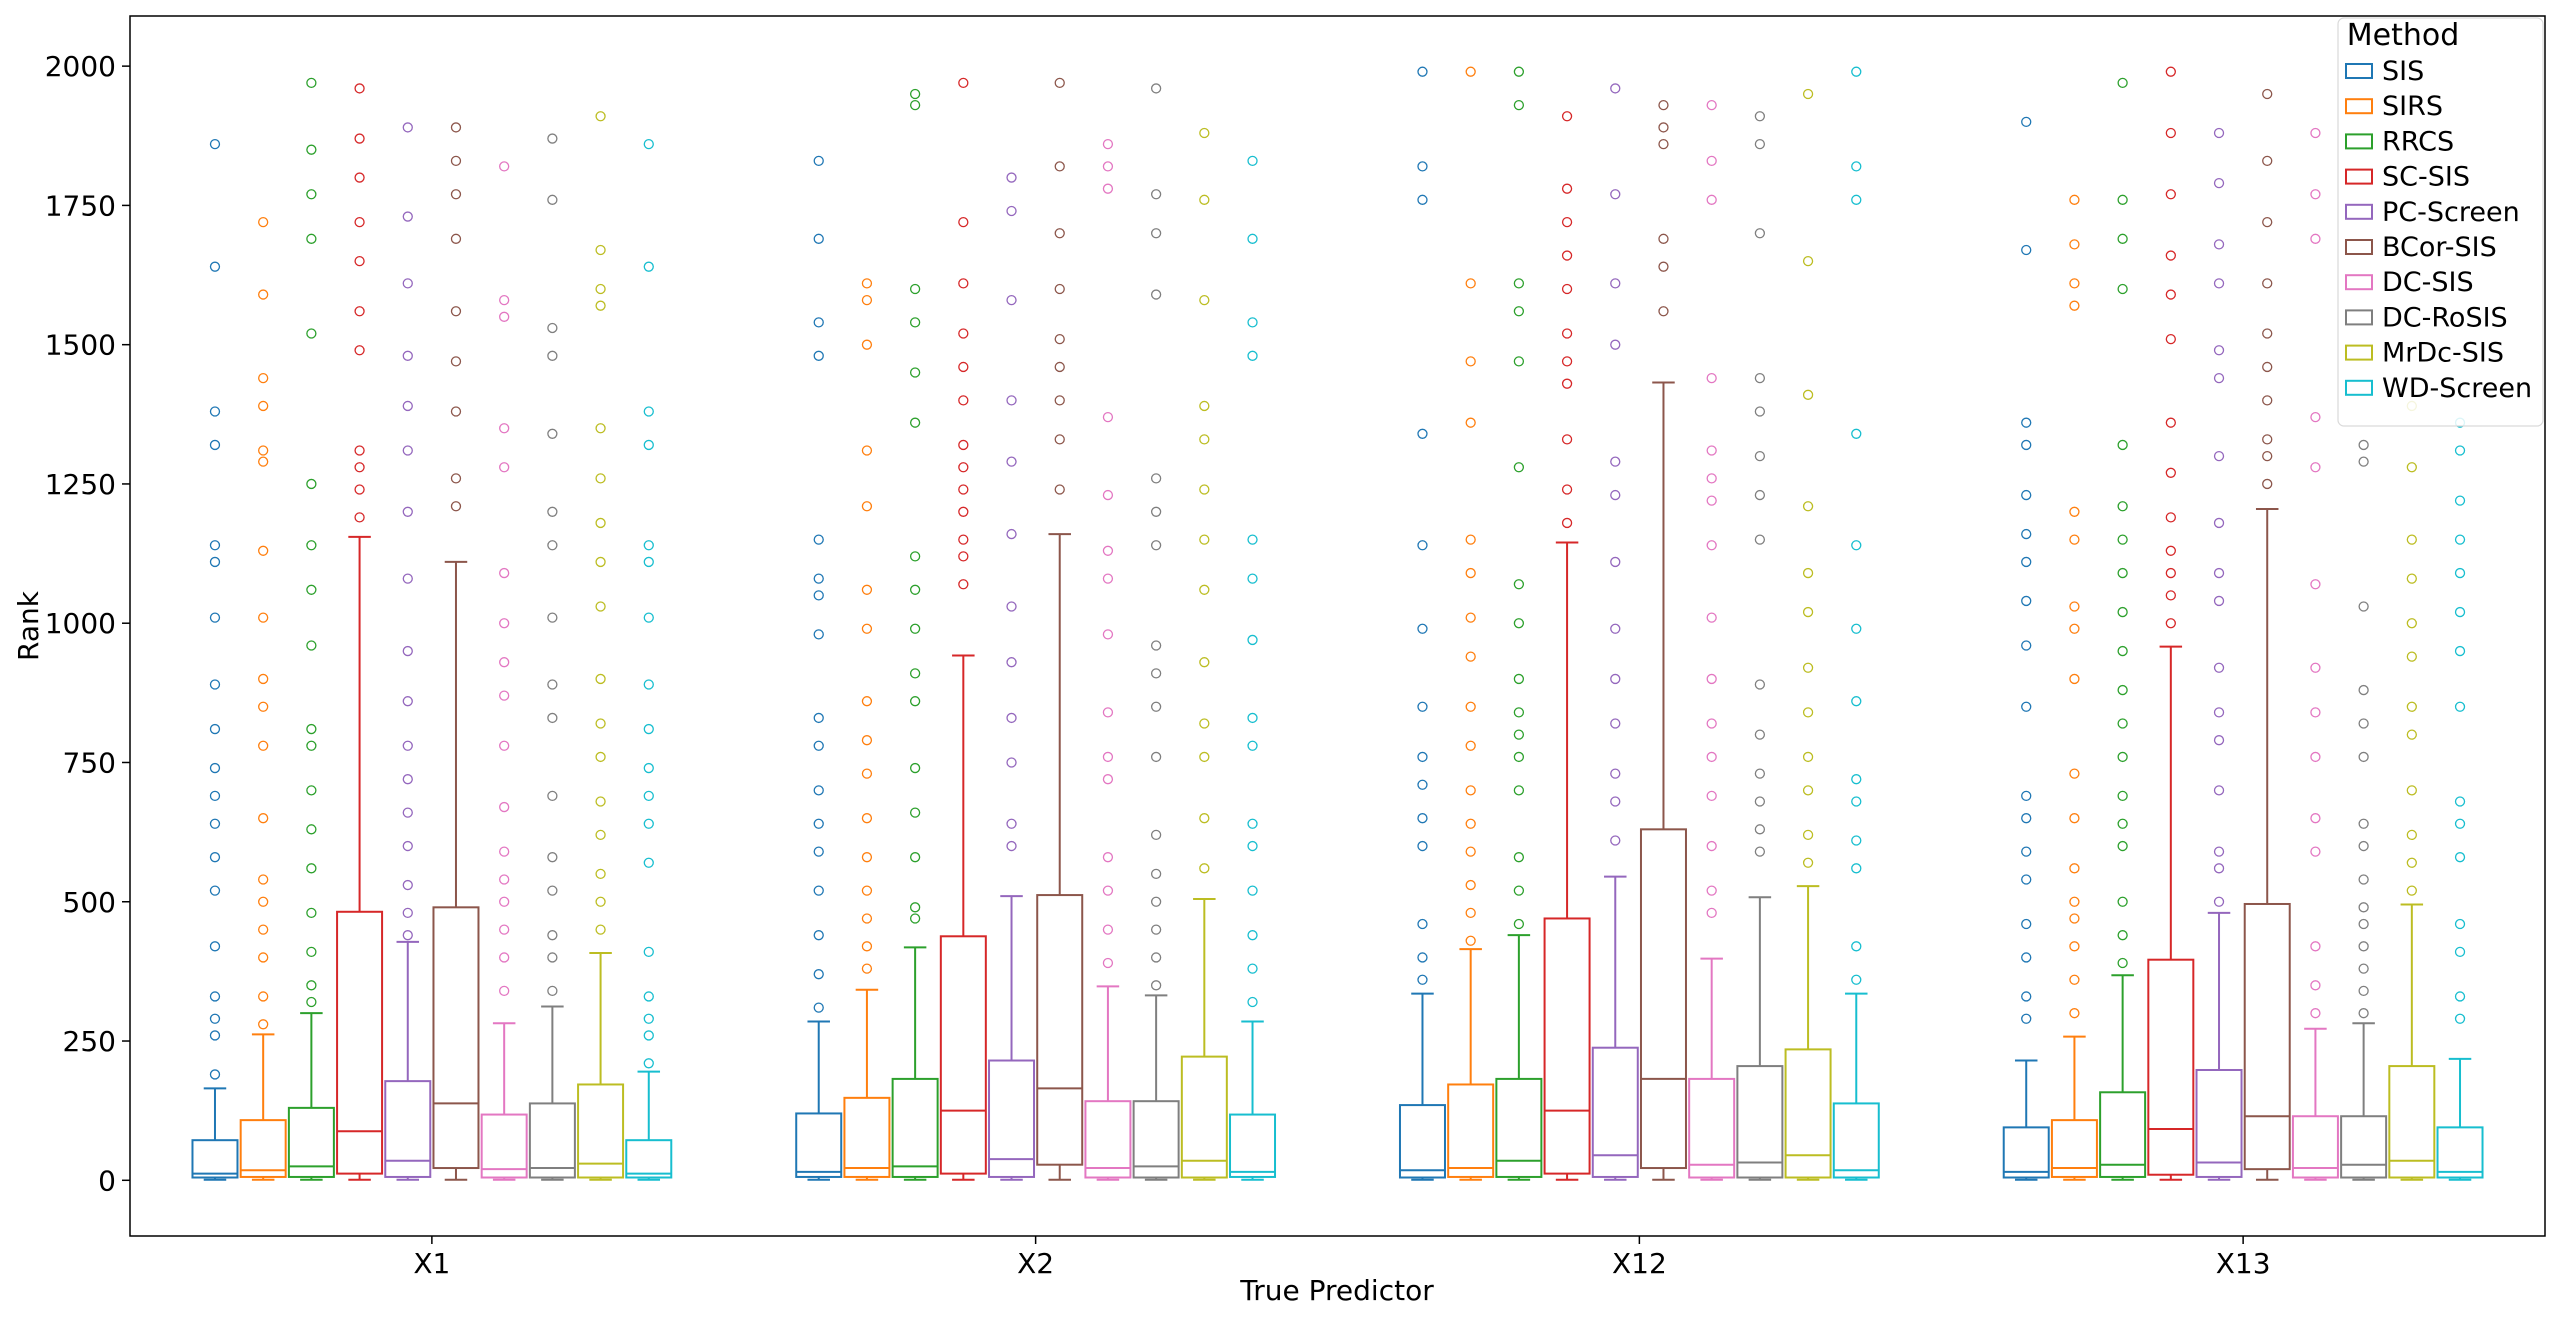  What do you see at coordinates (89, 762) in the screenshot?
I see `y-tick-label: 750` at bounding box center [89, 762].